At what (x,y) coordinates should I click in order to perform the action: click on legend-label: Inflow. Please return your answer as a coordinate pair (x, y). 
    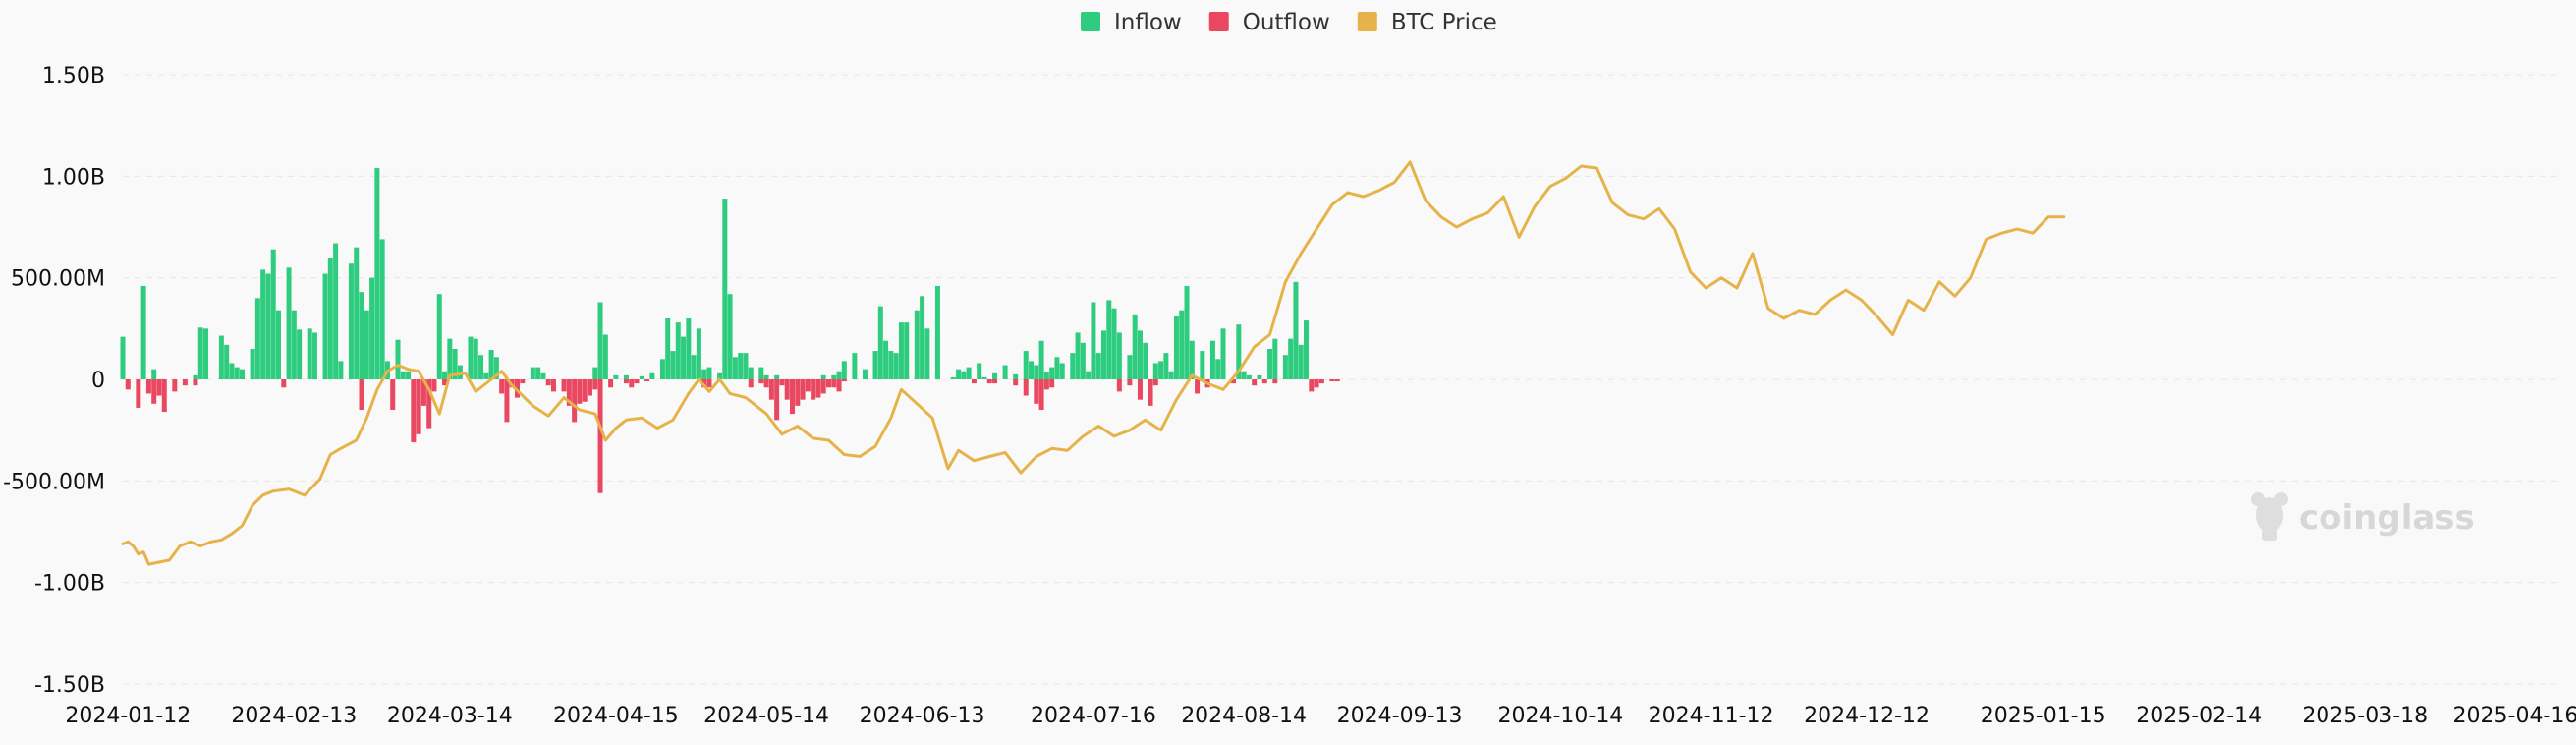
    Looking at the image, I should click on (1148, 22).